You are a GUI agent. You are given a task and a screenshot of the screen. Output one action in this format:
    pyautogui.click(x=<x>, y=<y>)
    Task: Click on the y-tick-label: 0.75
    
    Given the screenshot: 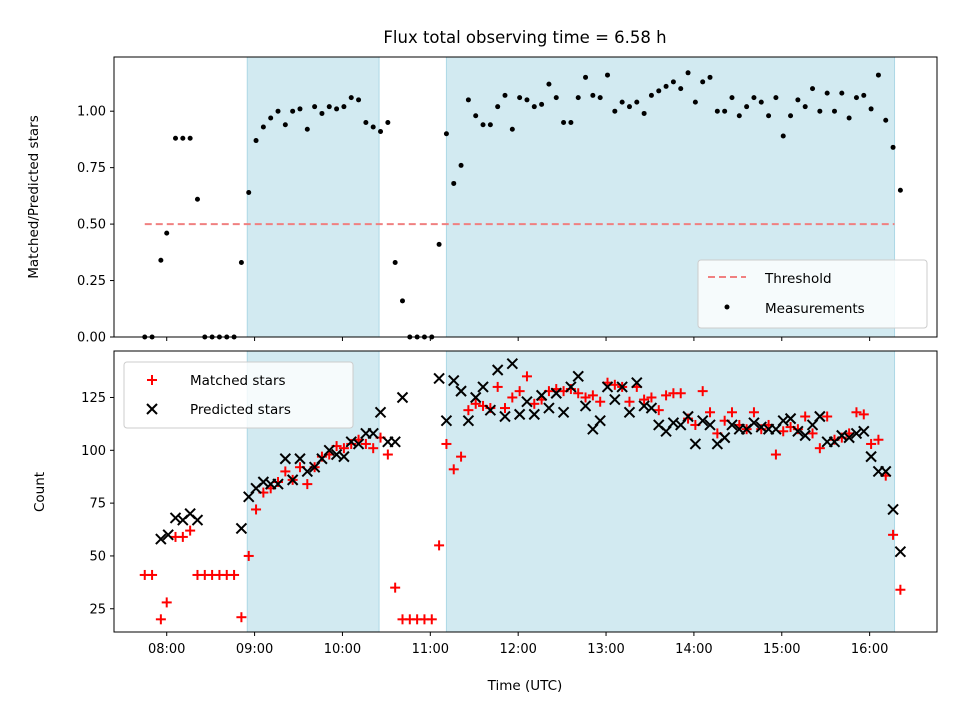 What is the action you would take?
    pyautogui.click(x=91, y=168)
    